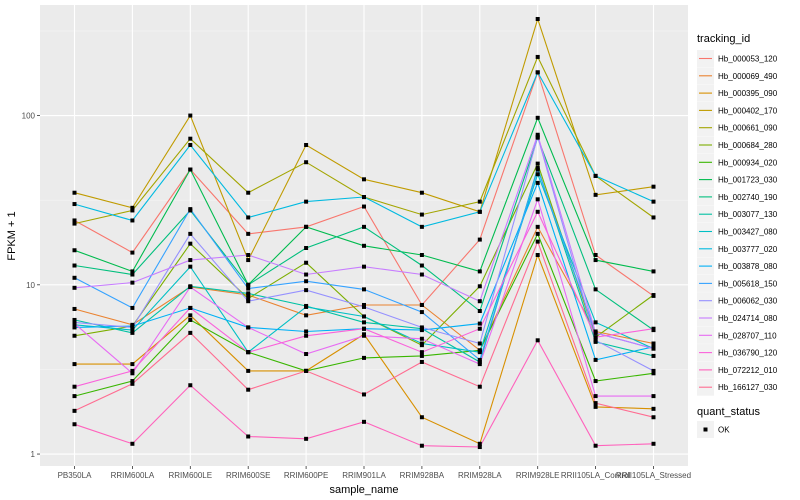 This screenshot has height=500, width=800. Describe the element at coordinates (748, 162) in the screenshot. I see `legend-label: Hb_000934_020` at that location.